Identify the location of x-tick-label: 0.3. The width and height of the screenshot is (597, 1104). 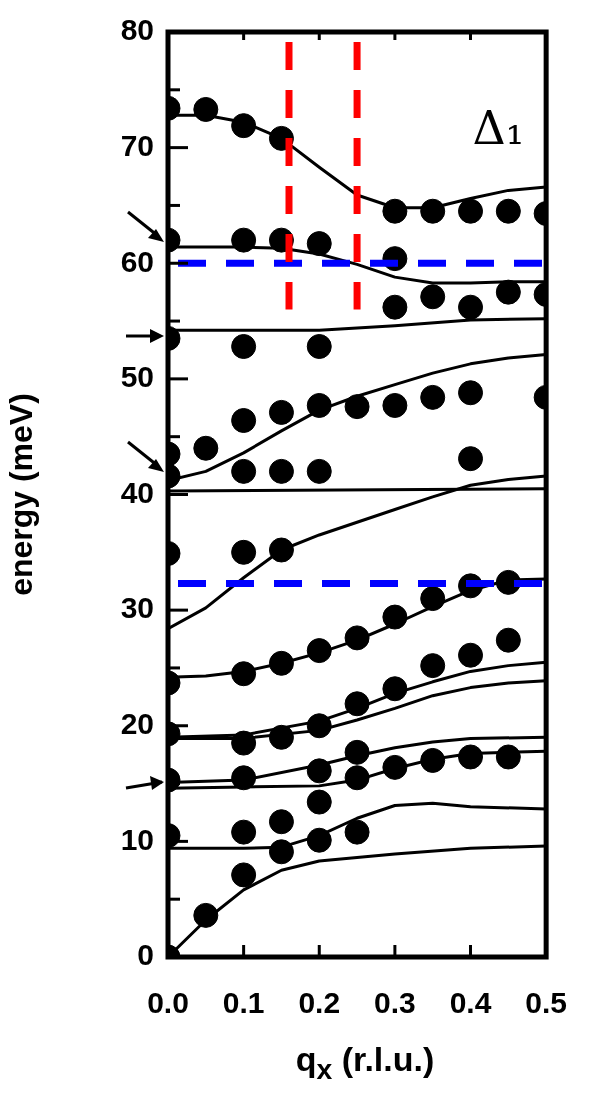
(395, 1003).